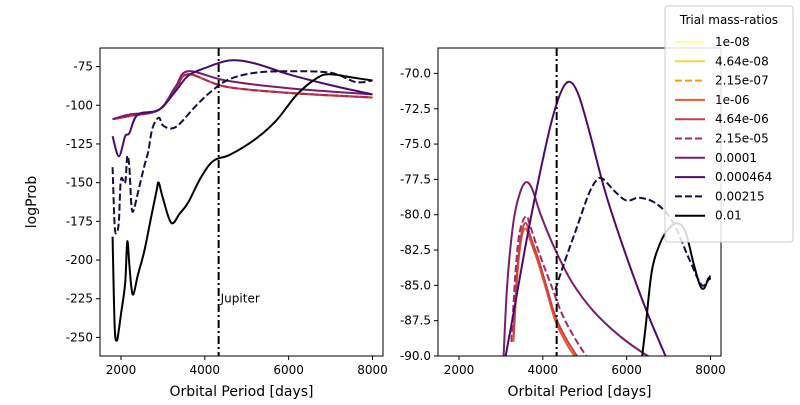  I want to click on y-axis-label: logProb, so click(32, 202).